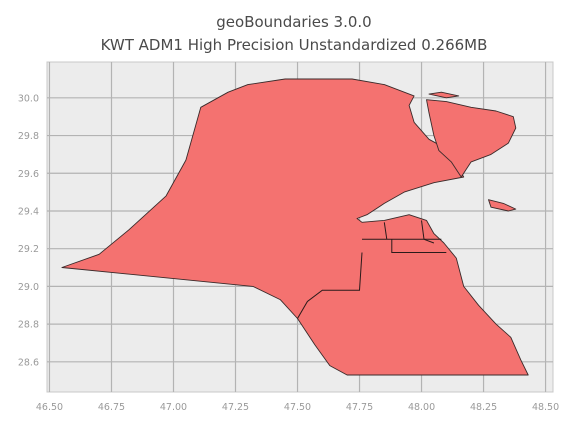 This screenshot has width=575, height=433. What do you see at coordinates (28, 325) in the screenshot?
I see `y-tick-label: 28.8` at bounding box center [28, 325].